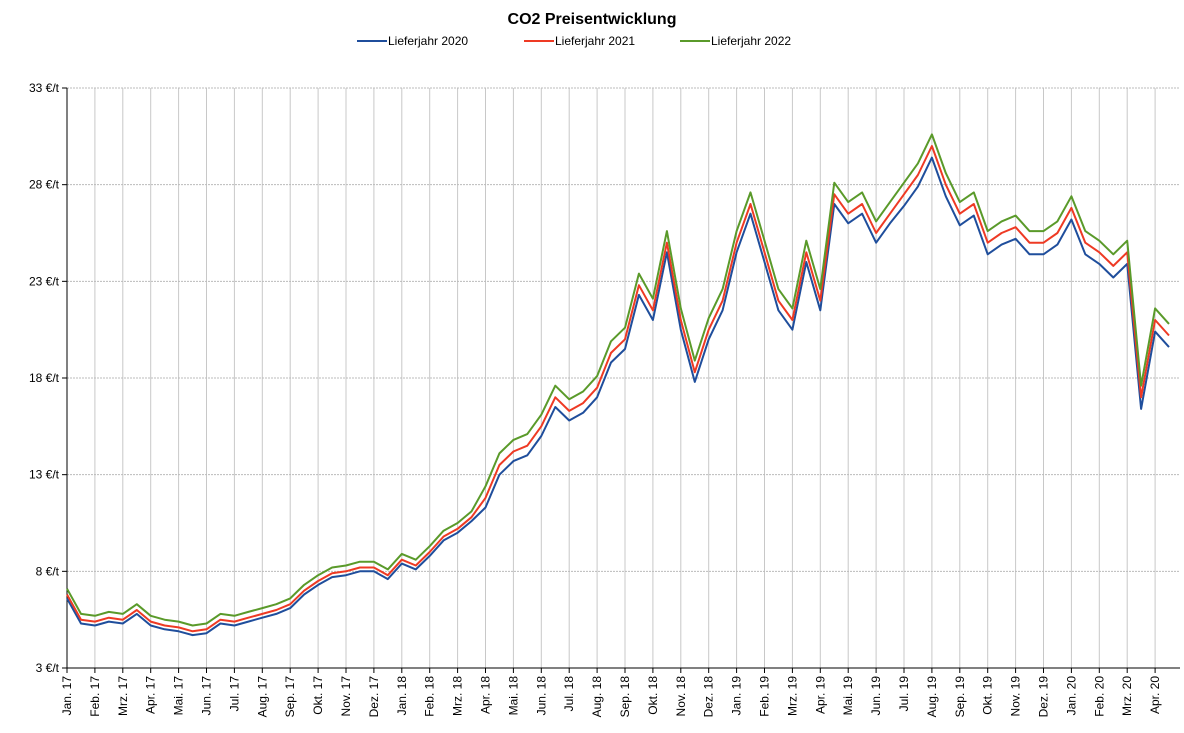  I want to click on x-tick-label: Mrz. 18, so click(458, 696).